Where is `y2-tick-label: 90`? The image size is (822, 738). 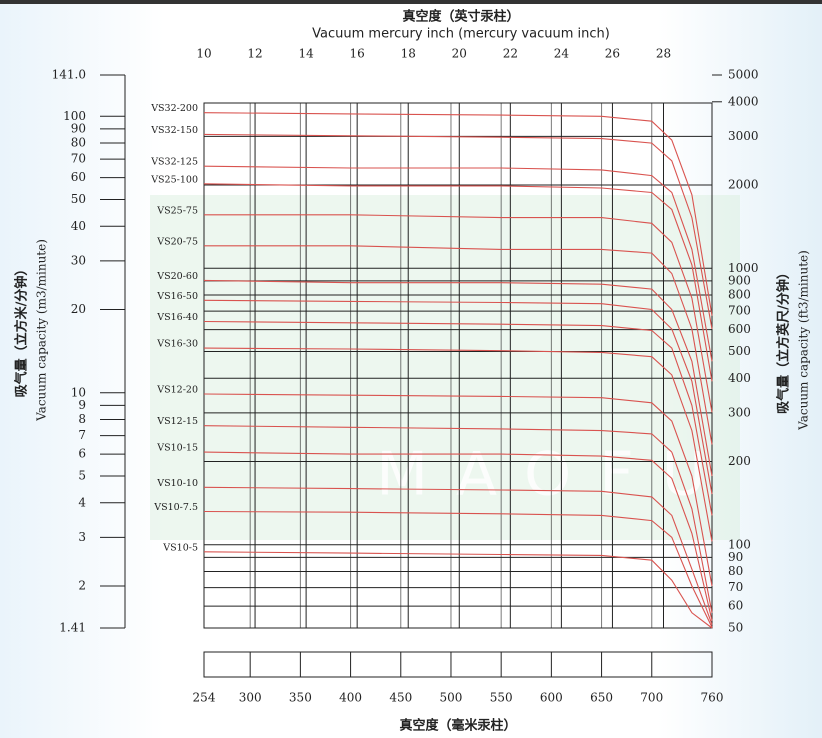 y2-tick-label: 90 is located at coordinates (735, 557).